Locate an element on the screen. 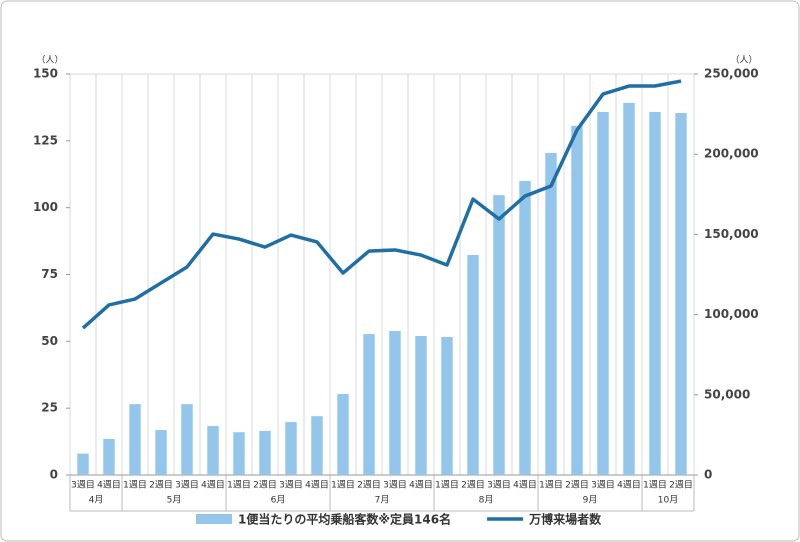  y2-tick-label: 100,000 is located at coordinates (731, 314).